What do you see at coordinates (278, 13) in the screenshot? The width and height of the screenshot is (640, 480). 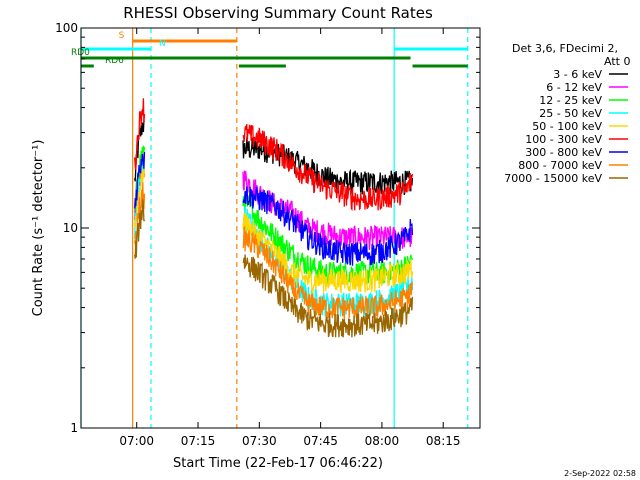 I see `chart-title: RHESSI Observing Summary Count Rates` at bounding box center [278, 13].